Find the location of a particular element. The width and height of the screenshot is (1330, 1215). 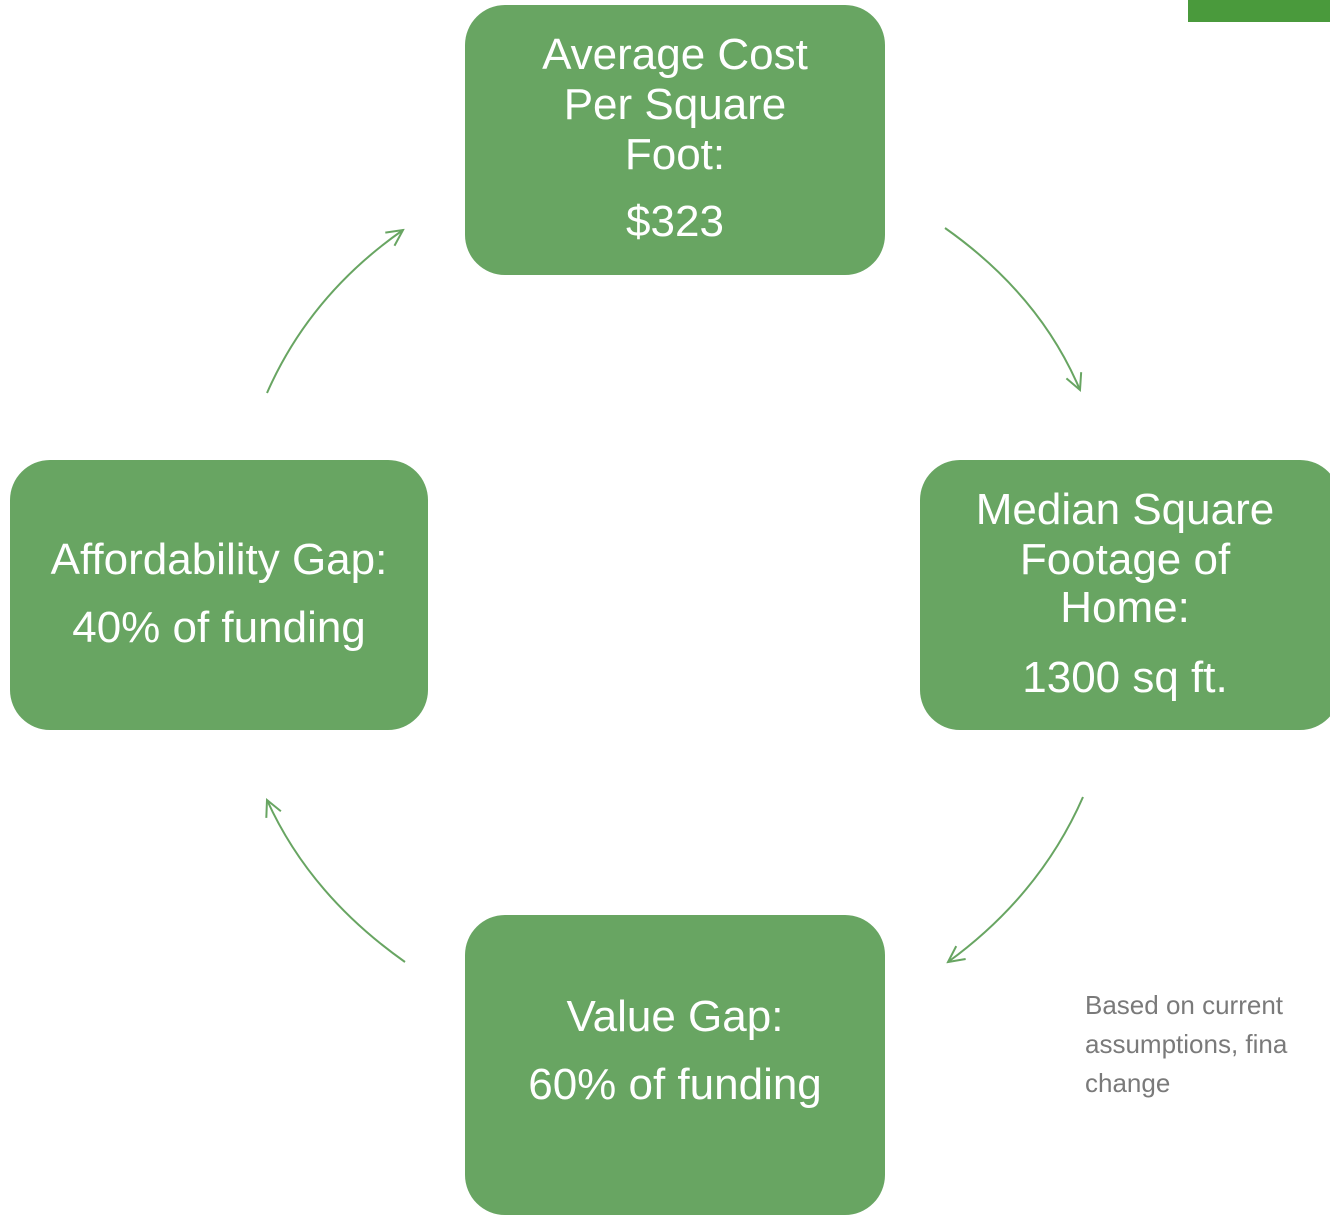

node-label: Foot: is located at coordinates (675, 154).